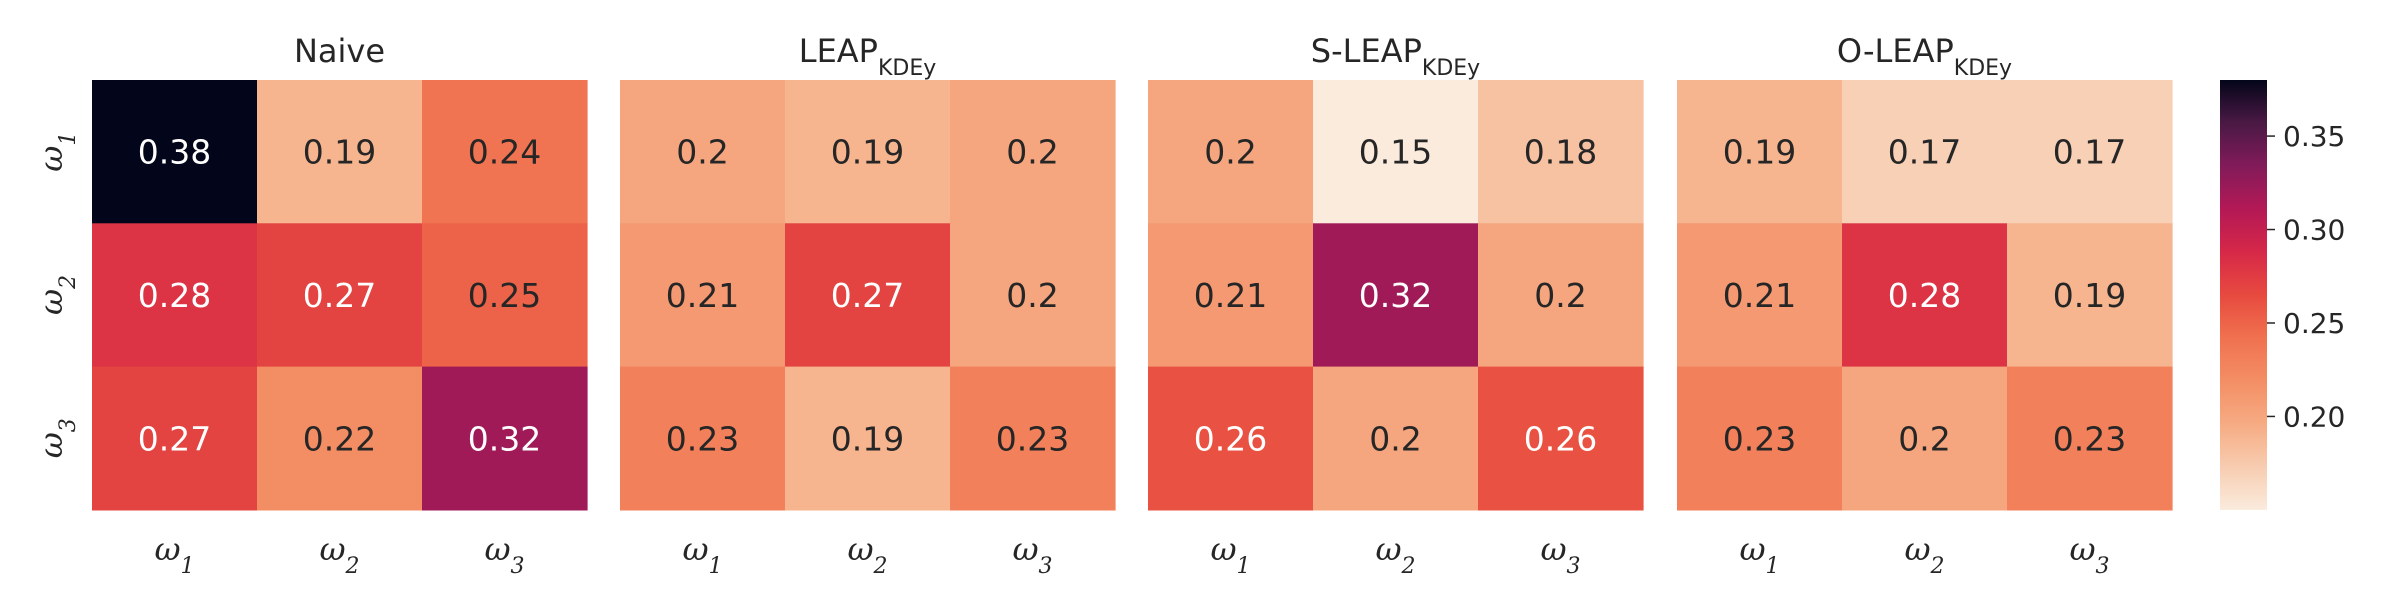 Image resolution: width=2400 pixels, height=600 pixels. Describe the element at coordinates (2314, 230) in the screenshot. I see `colorbar-tick-label: 0.30` at that location.